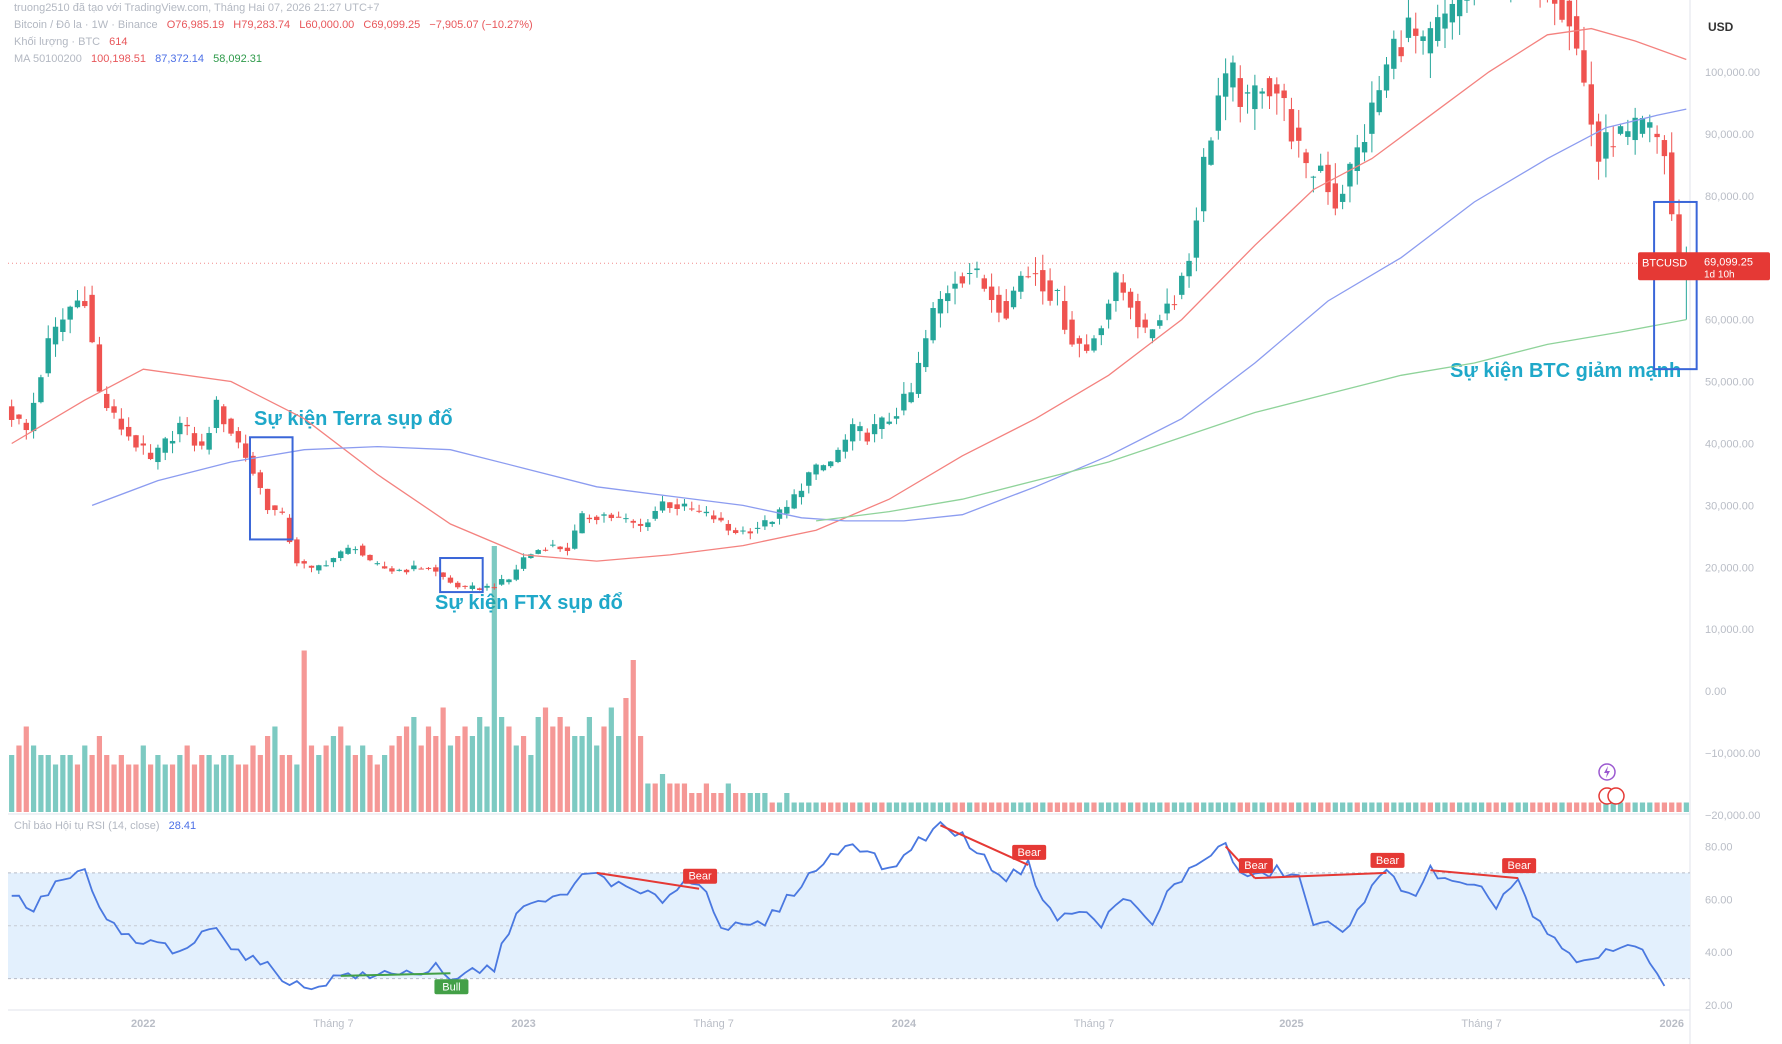  What do you see at coordinates (451, 987) in the screenshot?
I see `bull-tag` at bounding box center [451, 987].